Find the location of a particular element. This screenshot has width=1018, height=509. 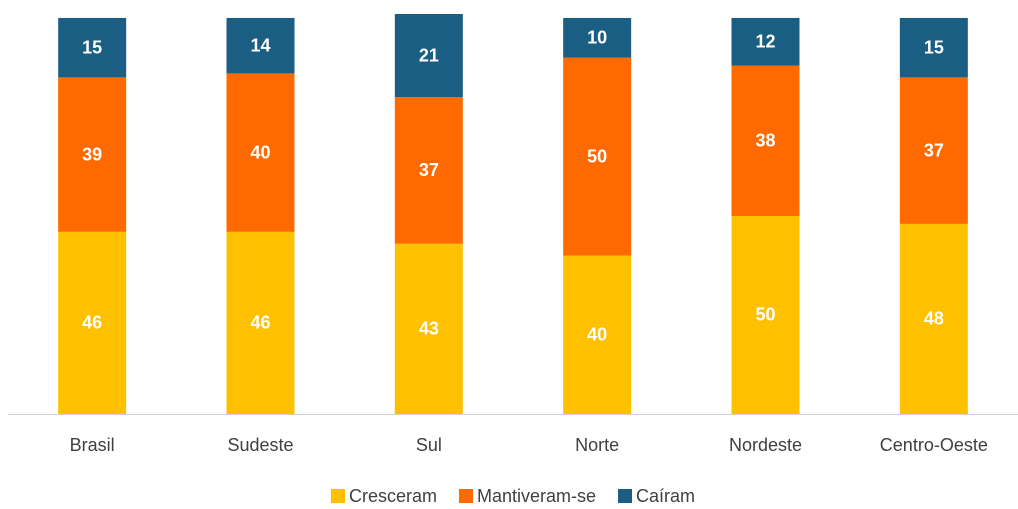

value-label: 48 is located at coordinates (934, 319).